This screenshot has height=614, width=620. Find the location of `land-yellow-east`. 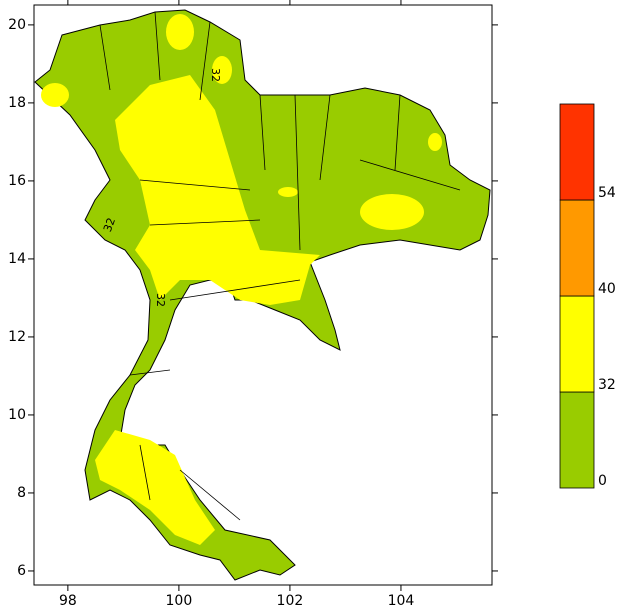

land-yellow-east is located at coordinates (392, 212).